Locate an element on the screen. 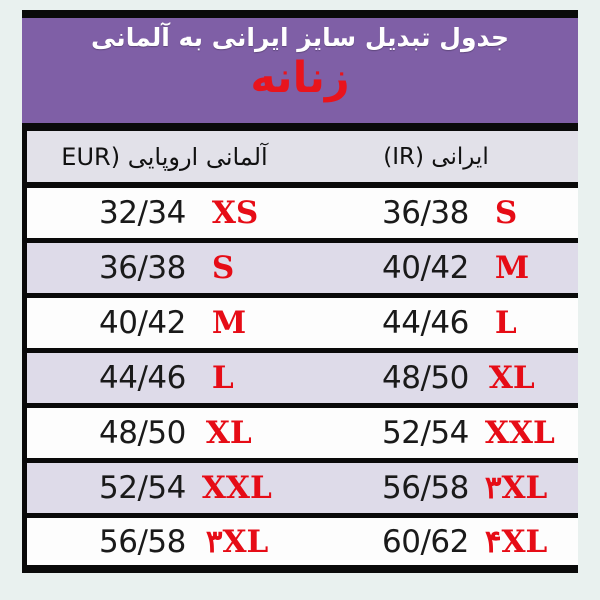 Image resolution: width=600 pixels, height=600 pixels. cell-european: 44/46 L is located at coordinates (158, 378).